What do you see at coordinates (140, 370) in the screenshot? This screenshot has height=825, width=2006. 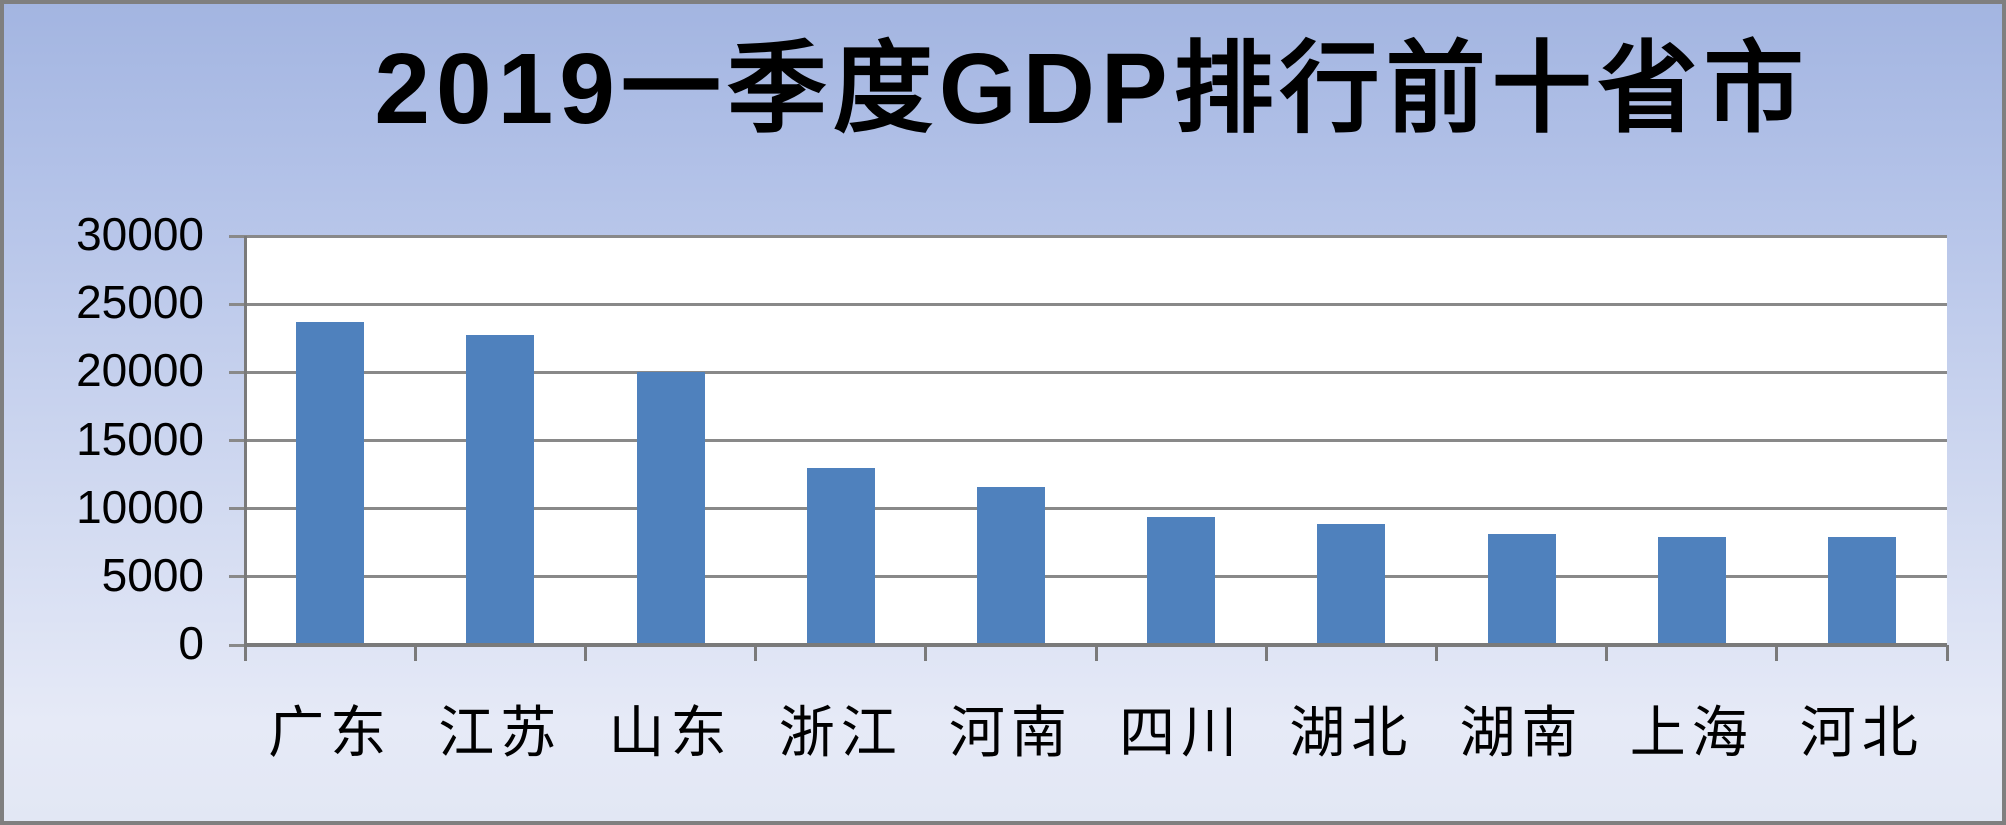 I see `y-axis-label-20000: 20000` at bounding box center [140, 370].